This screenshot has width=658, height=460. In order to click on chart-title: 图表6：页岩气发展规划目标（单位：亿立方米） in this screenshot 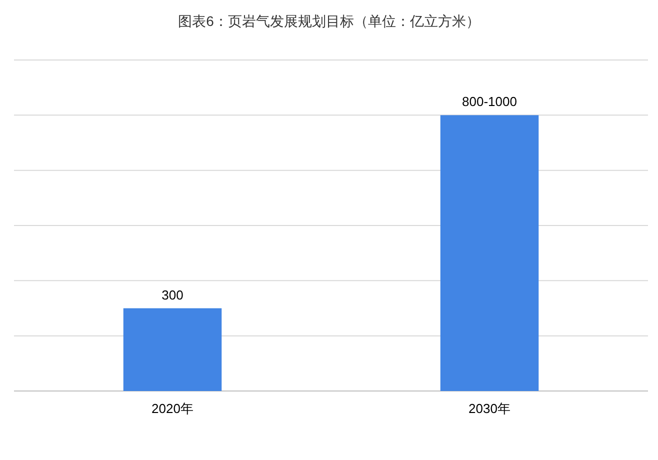, I will do `click(329, 21)`.